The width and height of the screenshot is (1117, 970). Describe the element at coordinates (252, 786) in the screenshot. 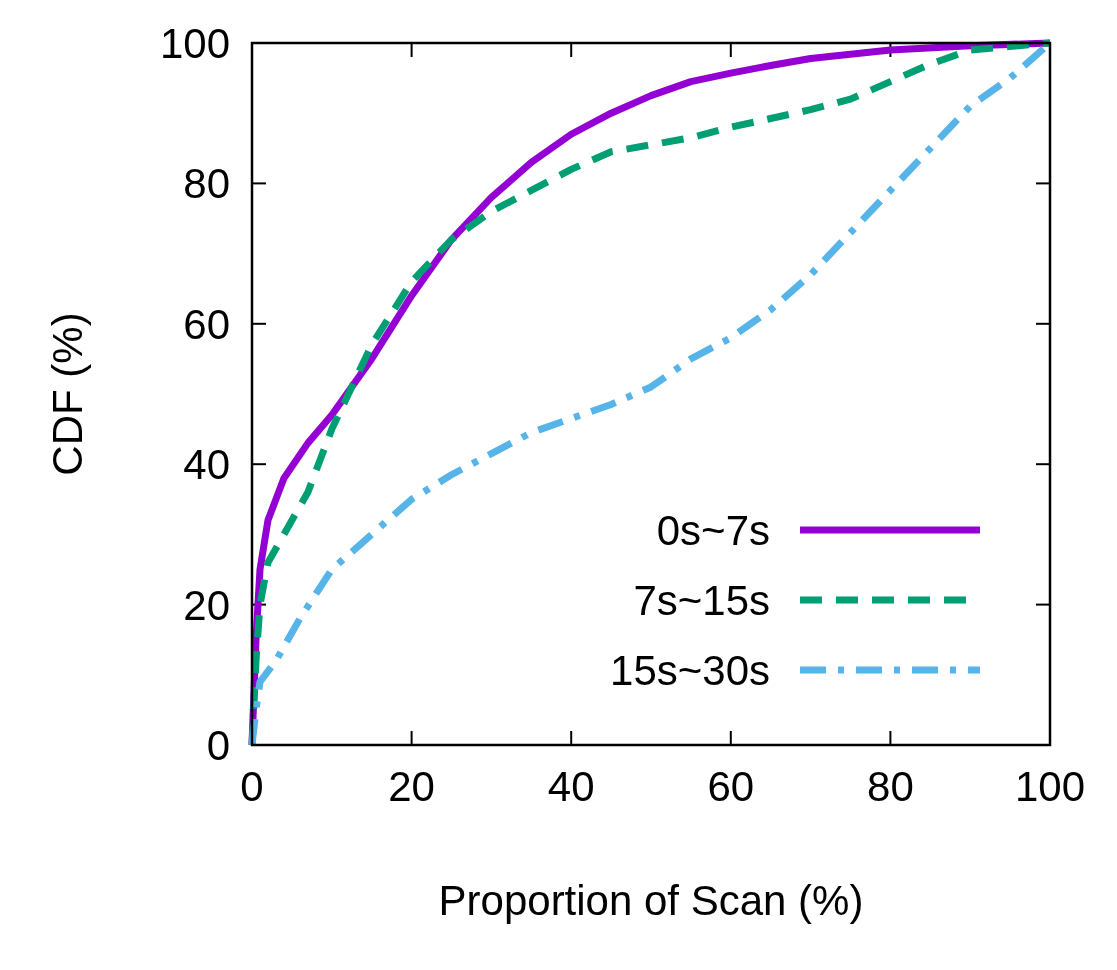

I see `x-tick-label: 0` at that location.